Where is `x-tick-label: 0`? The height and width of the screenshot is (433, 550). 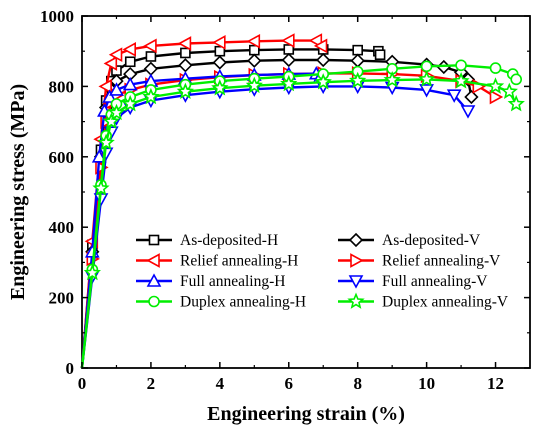
x-tick-label: 0 is located at coordinates (82, 383).